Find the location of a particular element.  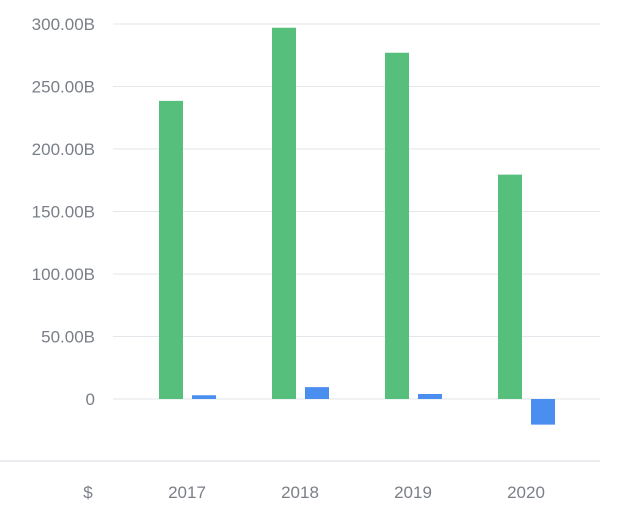

x-tick-label: 2017 is located at coordinates (187, 492).